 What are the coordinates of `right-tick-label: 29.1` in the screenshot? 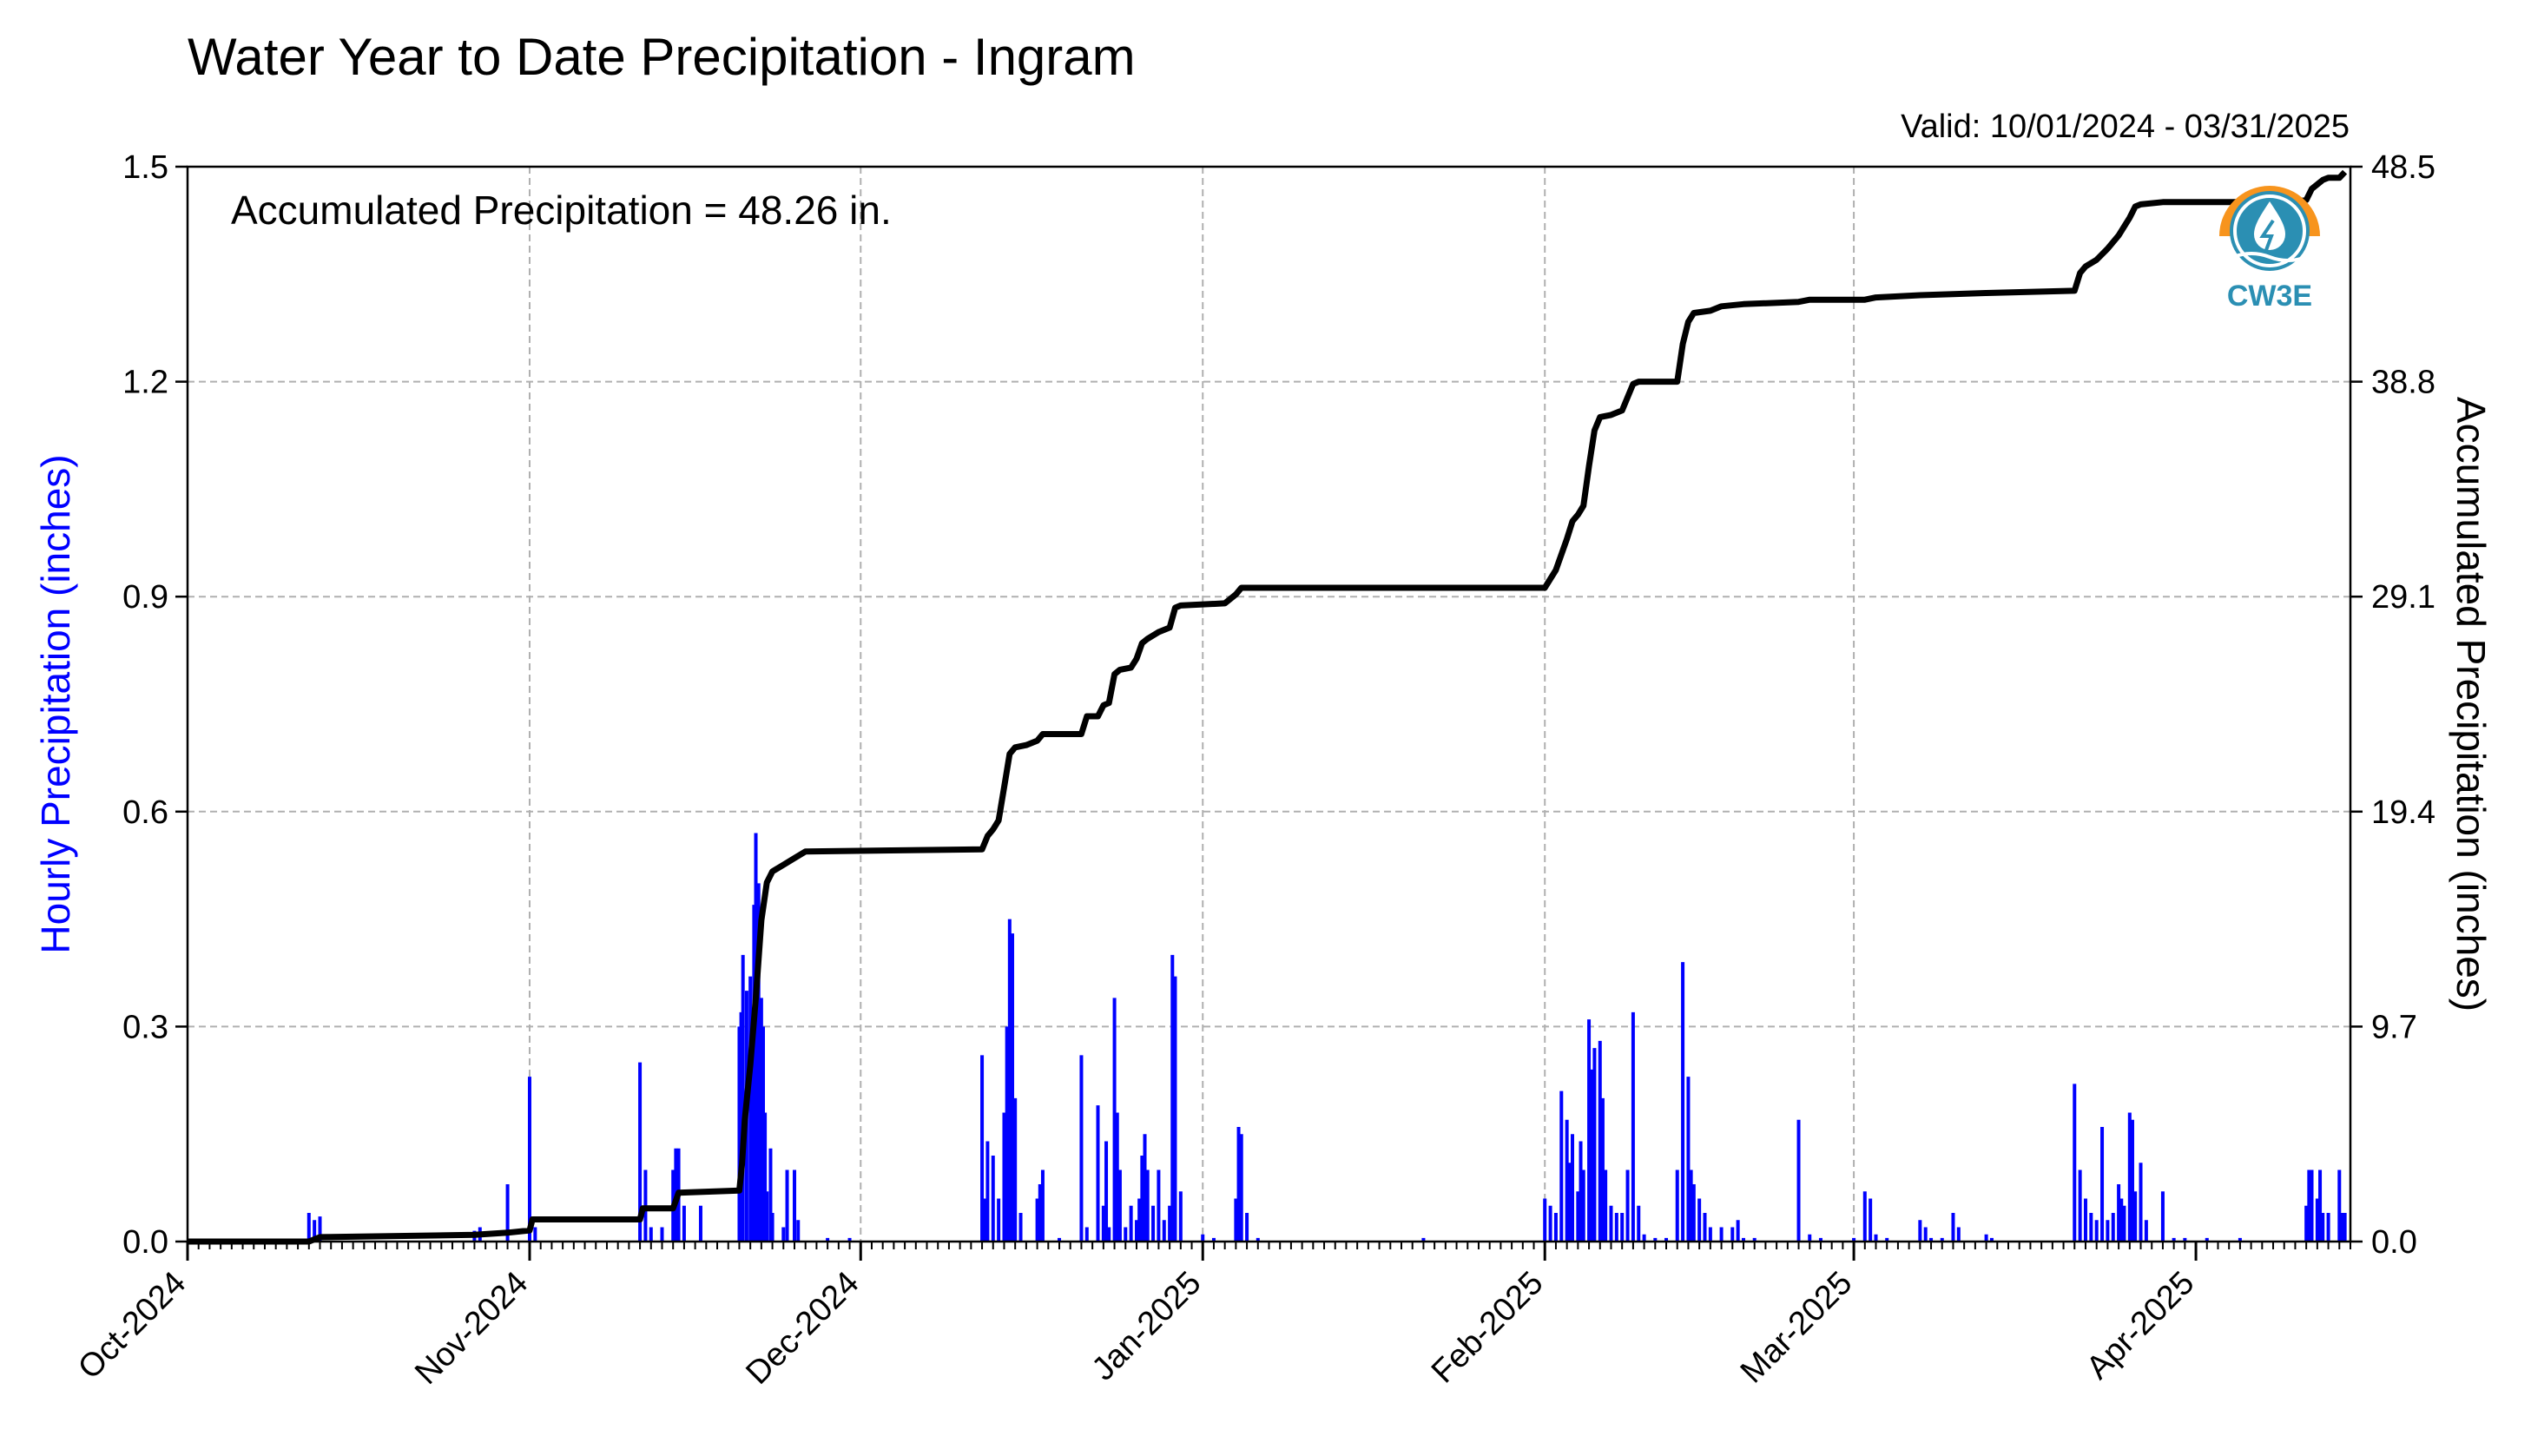 It's located at (2403, 597).